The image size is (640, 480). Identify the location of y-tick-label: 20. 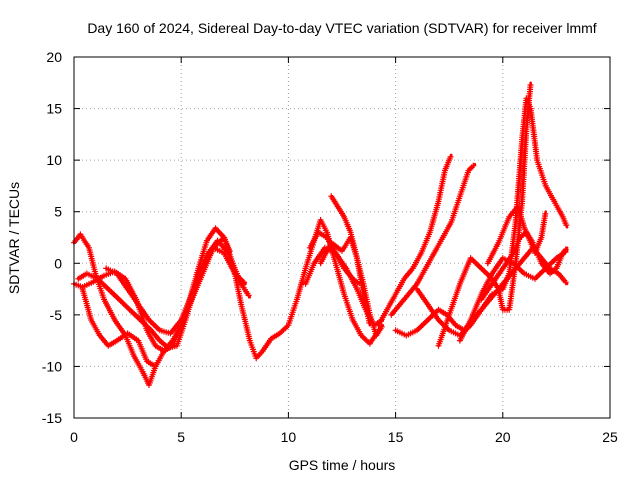
(54, 57).